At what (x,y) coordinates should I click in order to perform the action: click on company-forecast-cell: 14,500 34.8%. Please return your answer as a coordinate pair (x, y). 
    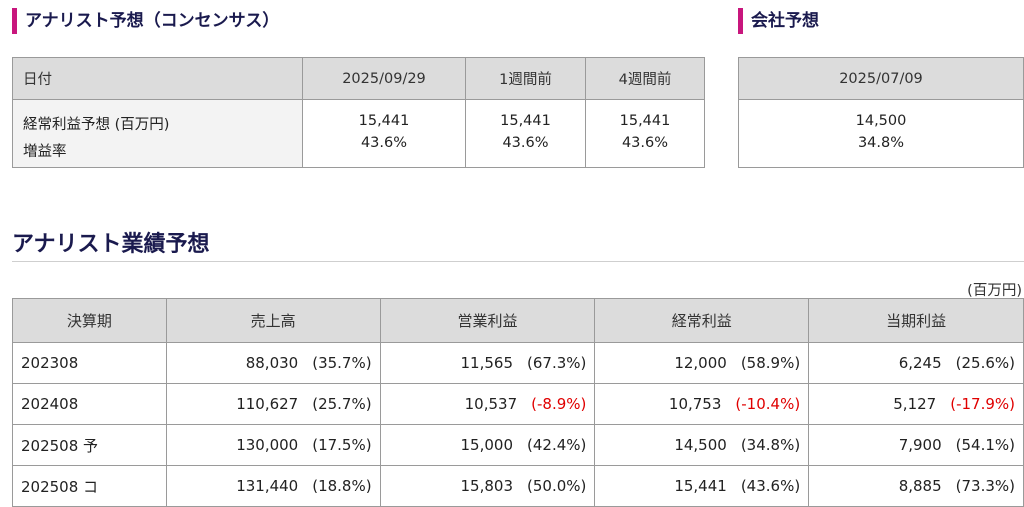
    Looking at the image, I should click on (881, 133).